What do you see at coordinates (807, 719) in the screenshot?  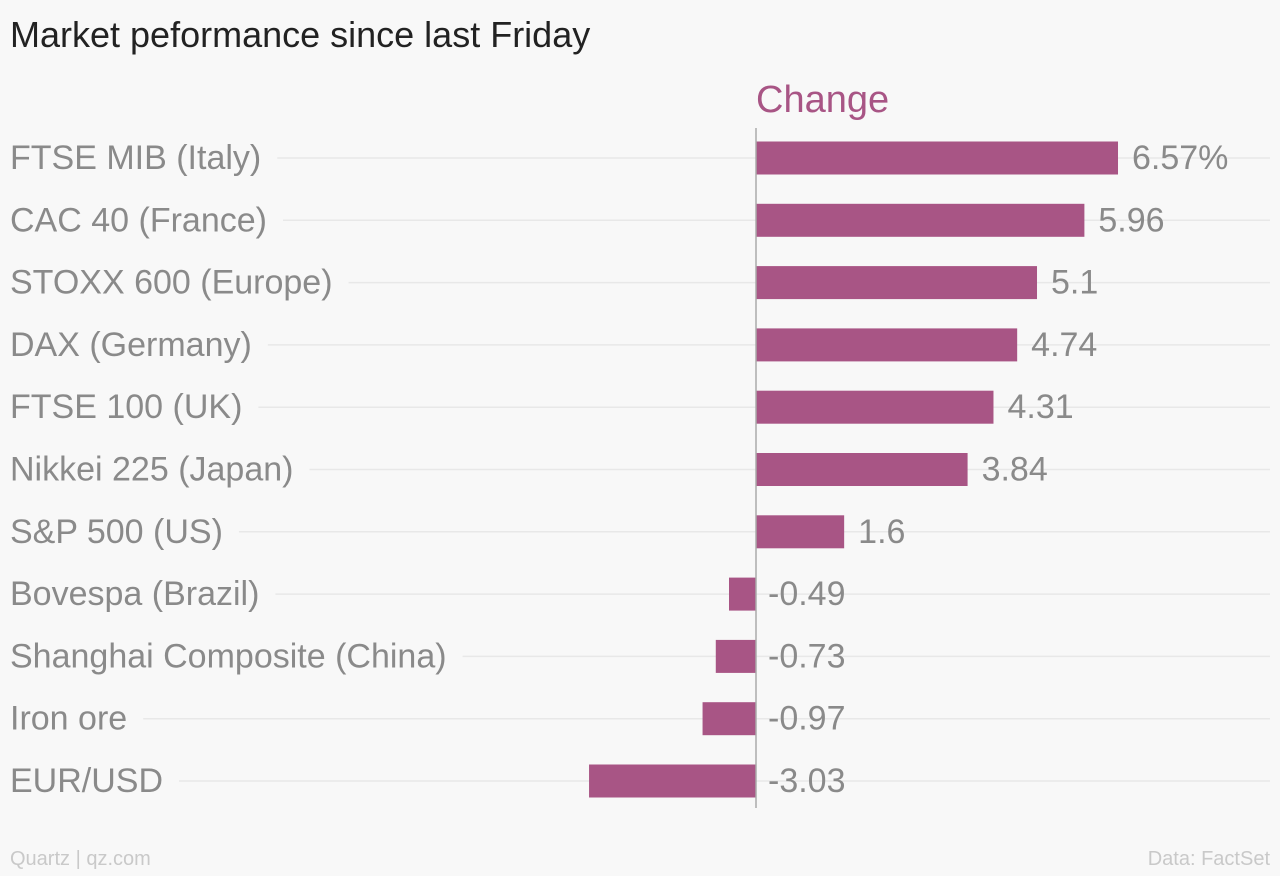 I see `value-label: -0.97` at bounding box center [807, 719].